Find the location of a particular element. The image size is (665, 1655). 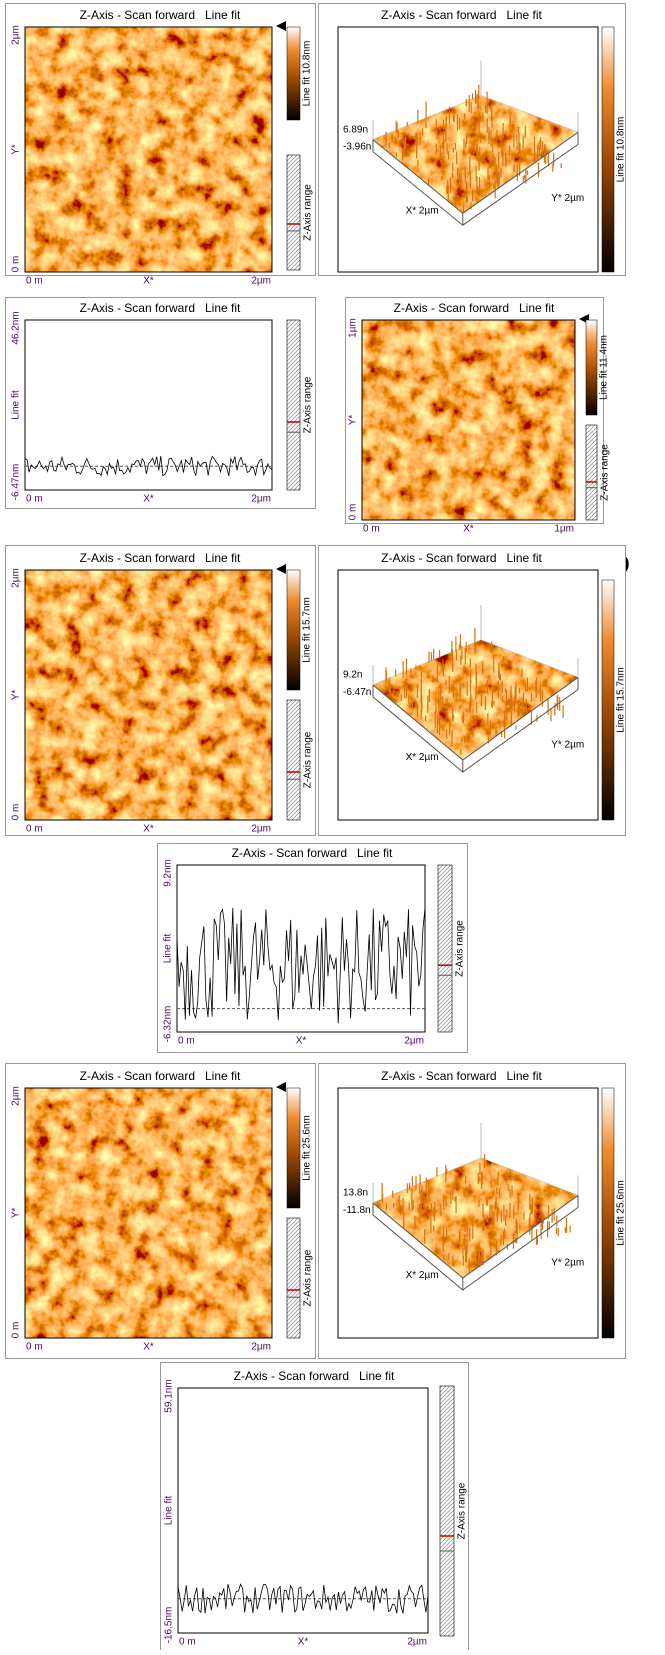

x-right-label: 1µm is located at coordinates (564, 529).